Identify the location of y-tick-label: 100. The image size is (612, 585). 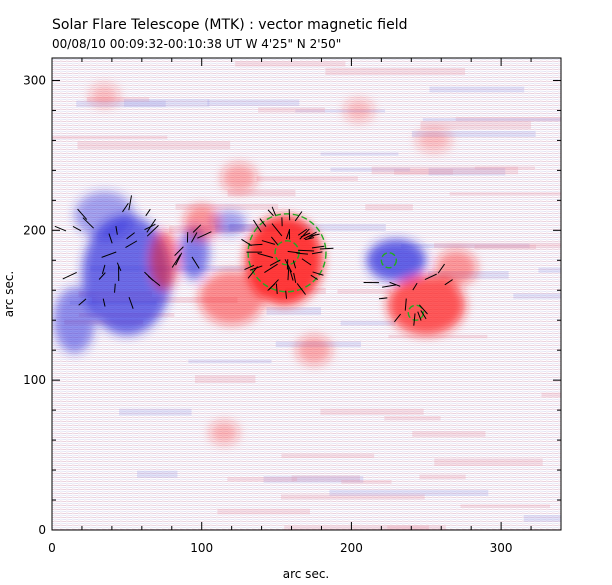
(34, 380).